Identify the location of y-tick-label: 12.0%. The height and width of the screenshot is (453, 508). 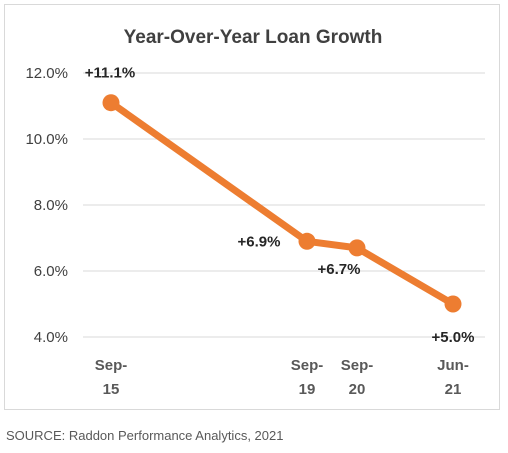
(46, 73).